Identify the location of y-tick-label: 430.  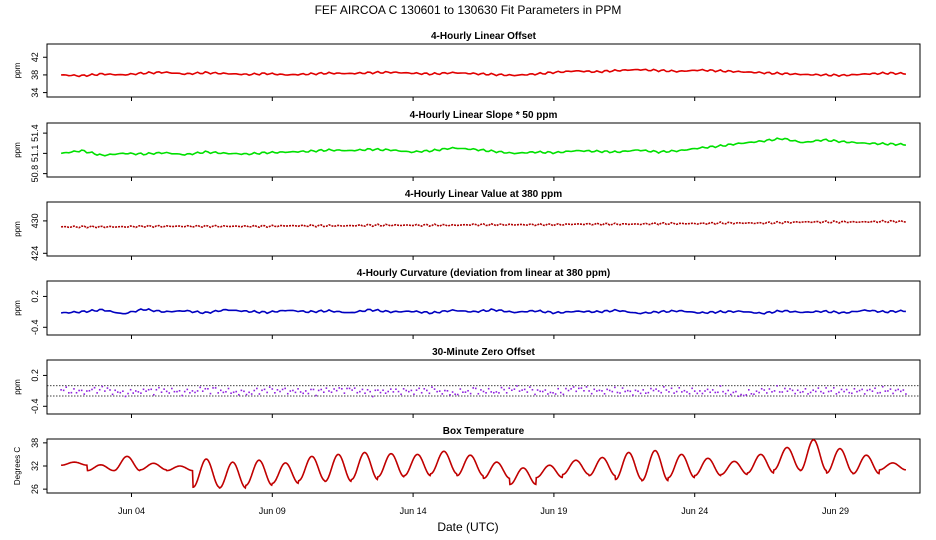
(35, 220).